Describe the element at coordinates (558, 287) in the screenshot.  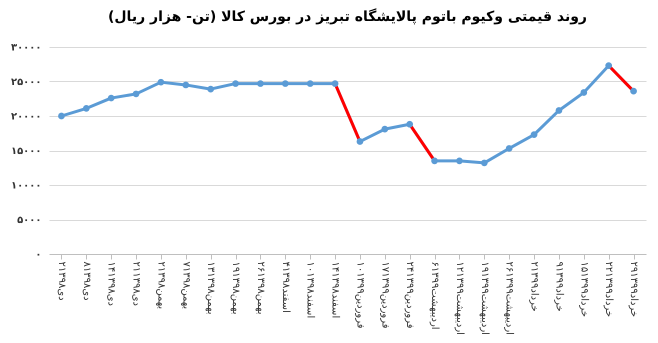
I see `x-tick-label: ۹خرداد۱۳۹۹` at that location.